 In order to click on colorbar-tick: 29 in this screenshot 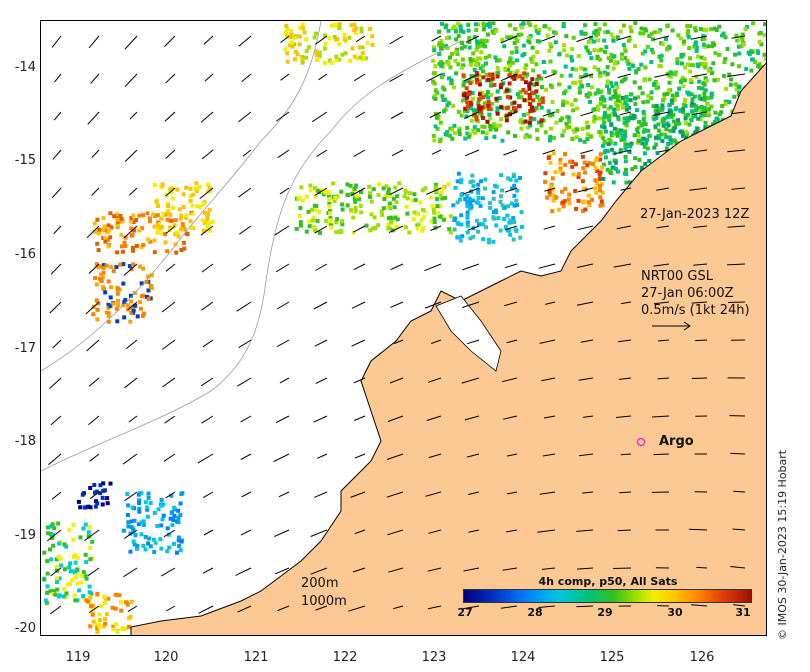, I will do `click(605, 612)`.